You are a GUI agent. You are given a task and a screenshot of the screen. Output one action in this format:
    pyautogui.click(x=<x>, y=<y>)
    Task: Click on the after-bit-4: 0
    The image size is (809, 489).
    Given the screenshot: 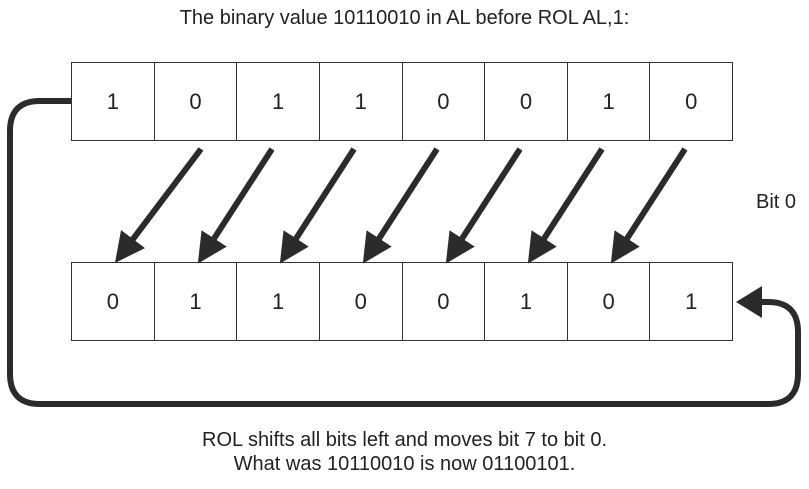 What is the action you would take?
    pyautogui.click(x=361, y=301)
    